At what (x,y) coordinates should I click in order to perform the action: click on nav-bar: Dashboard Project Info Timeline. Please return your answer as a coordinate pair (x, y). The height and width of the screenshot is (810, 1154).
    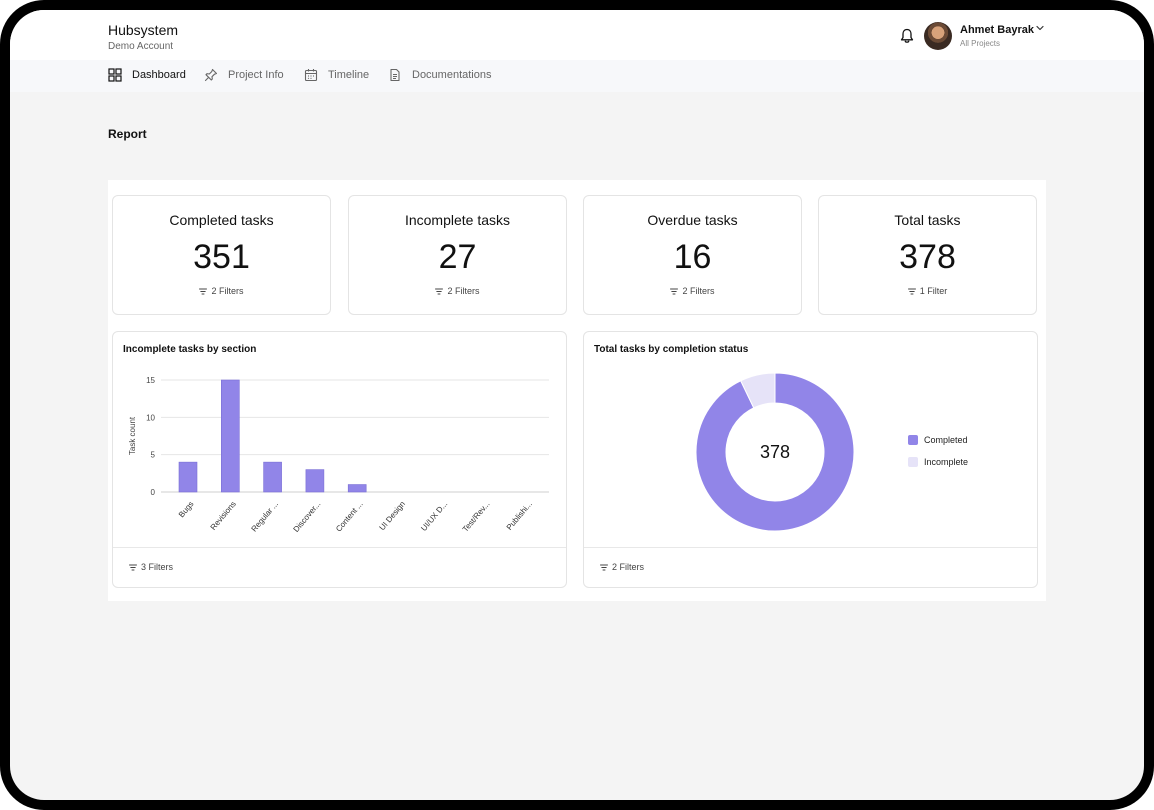
    Looking at the image, I should click on (577, 76).